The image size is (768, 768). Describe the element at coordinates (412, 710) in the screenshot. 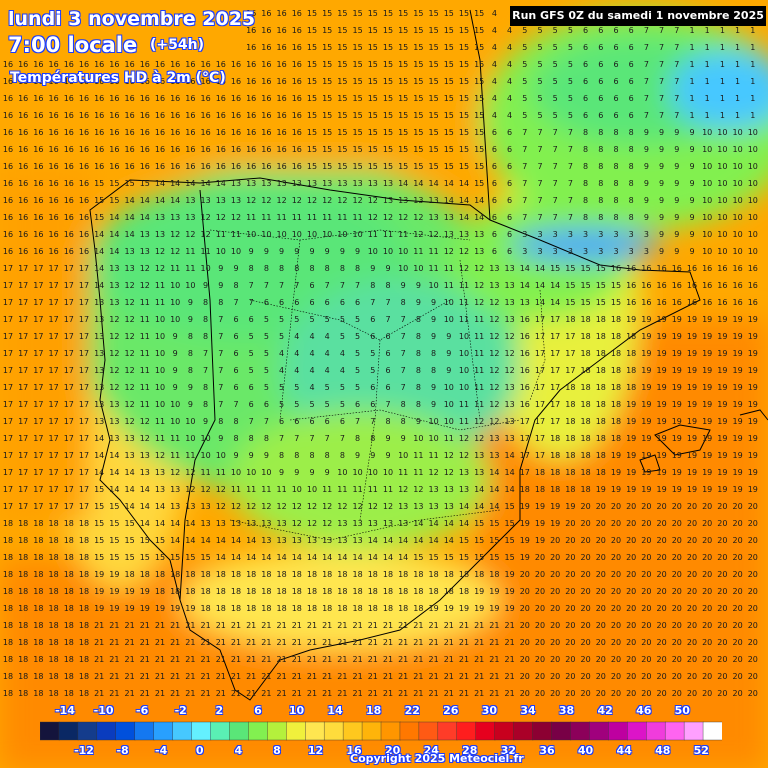

I see `legend-label-top: 22` at that location.